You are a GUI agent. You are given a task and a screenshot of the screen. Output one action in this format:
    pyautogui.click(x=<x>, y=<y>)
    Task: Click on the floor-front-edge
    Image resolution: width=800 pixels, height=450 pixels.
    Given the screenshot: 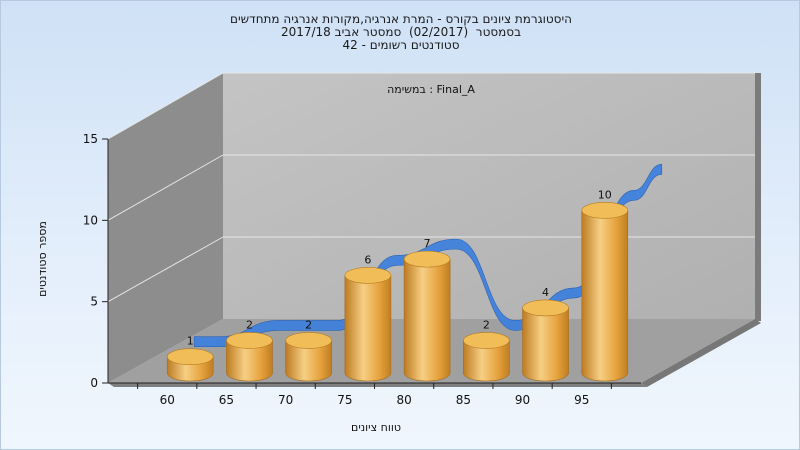 What is the action you would take?
    pyautogui.click(x=377, y=385)
    